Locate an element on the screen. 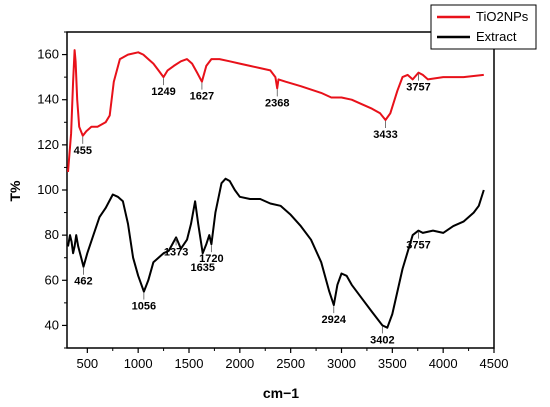 The width and height of the screenshot is (550, 407). x-tick-label: 1000 is located at coordinates (138, 363).